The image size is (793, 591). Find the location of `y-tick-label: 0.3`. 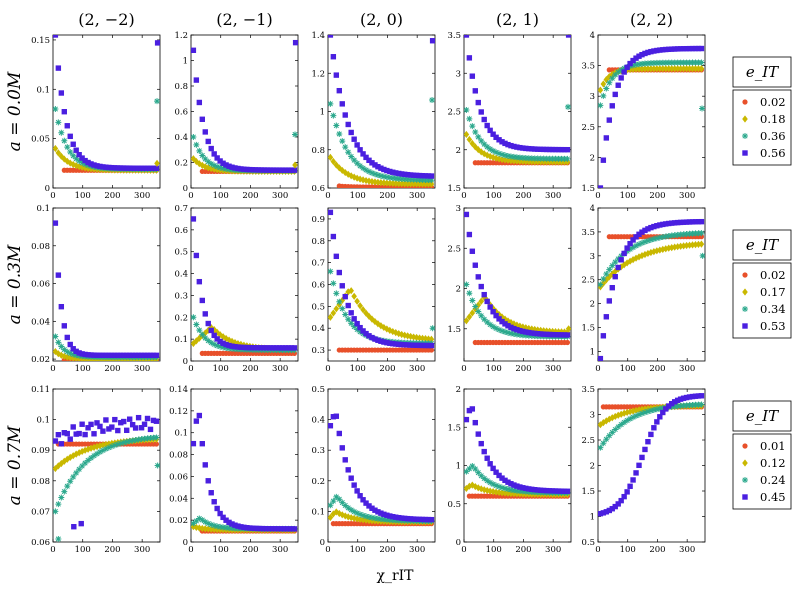

y-tick-label: 0.3 is located at coordinates (181, 296).